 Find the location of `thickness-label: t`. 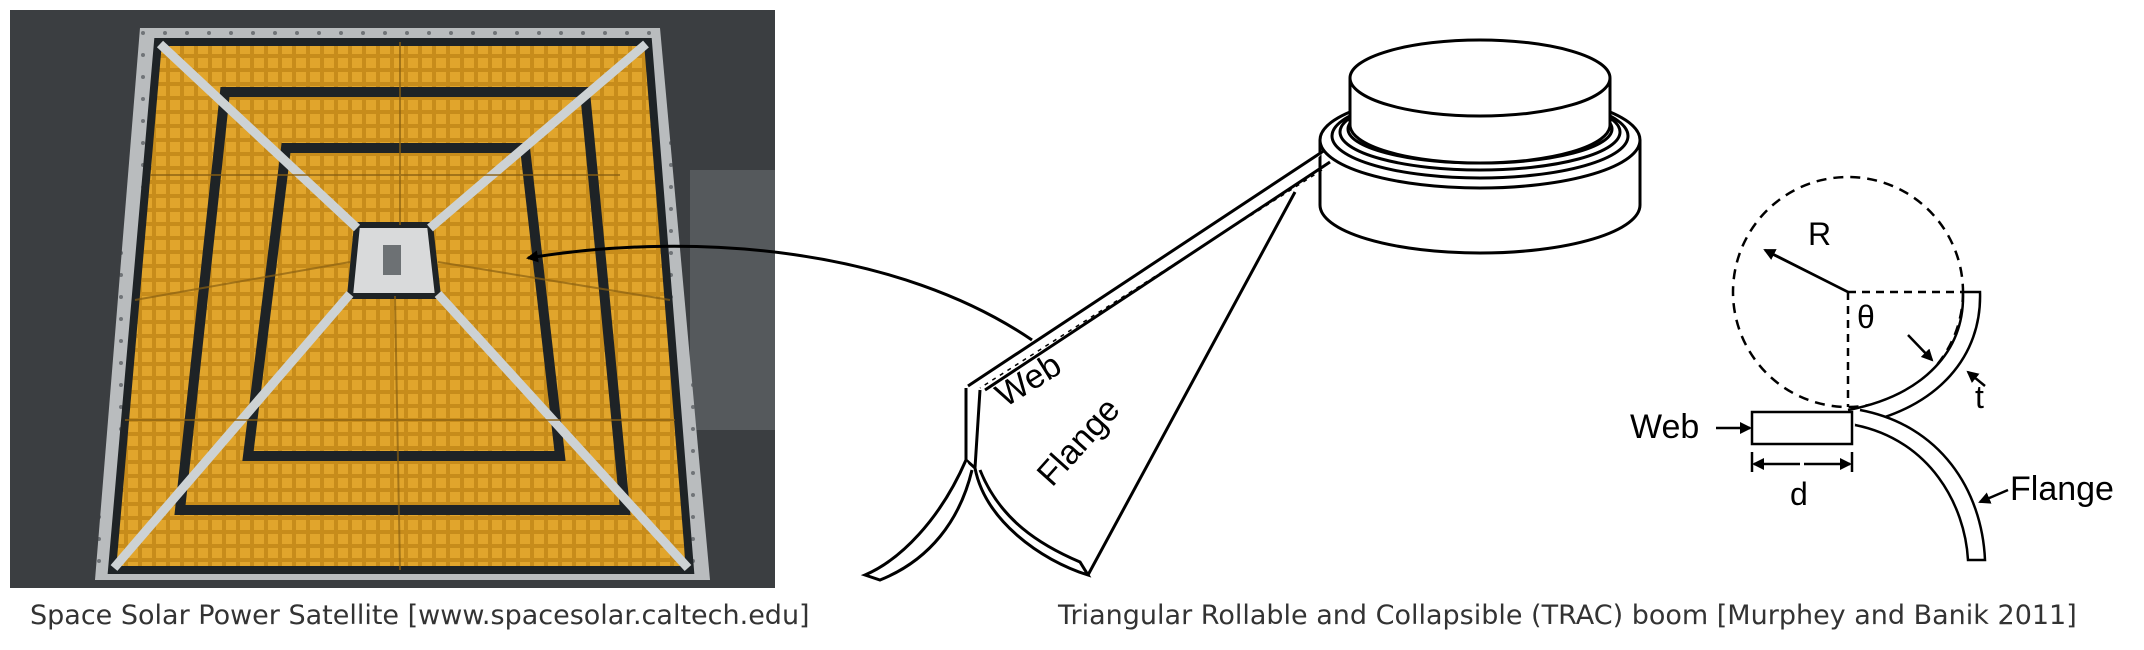

thickness-label: t is located at coordinates (1979, 397).